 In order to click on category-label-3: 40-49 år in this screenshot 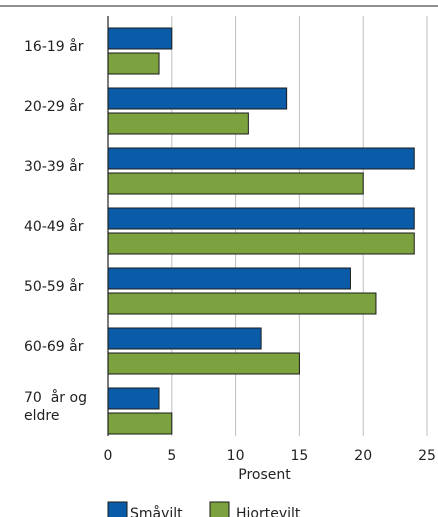, I will do `click(54, 226)`.